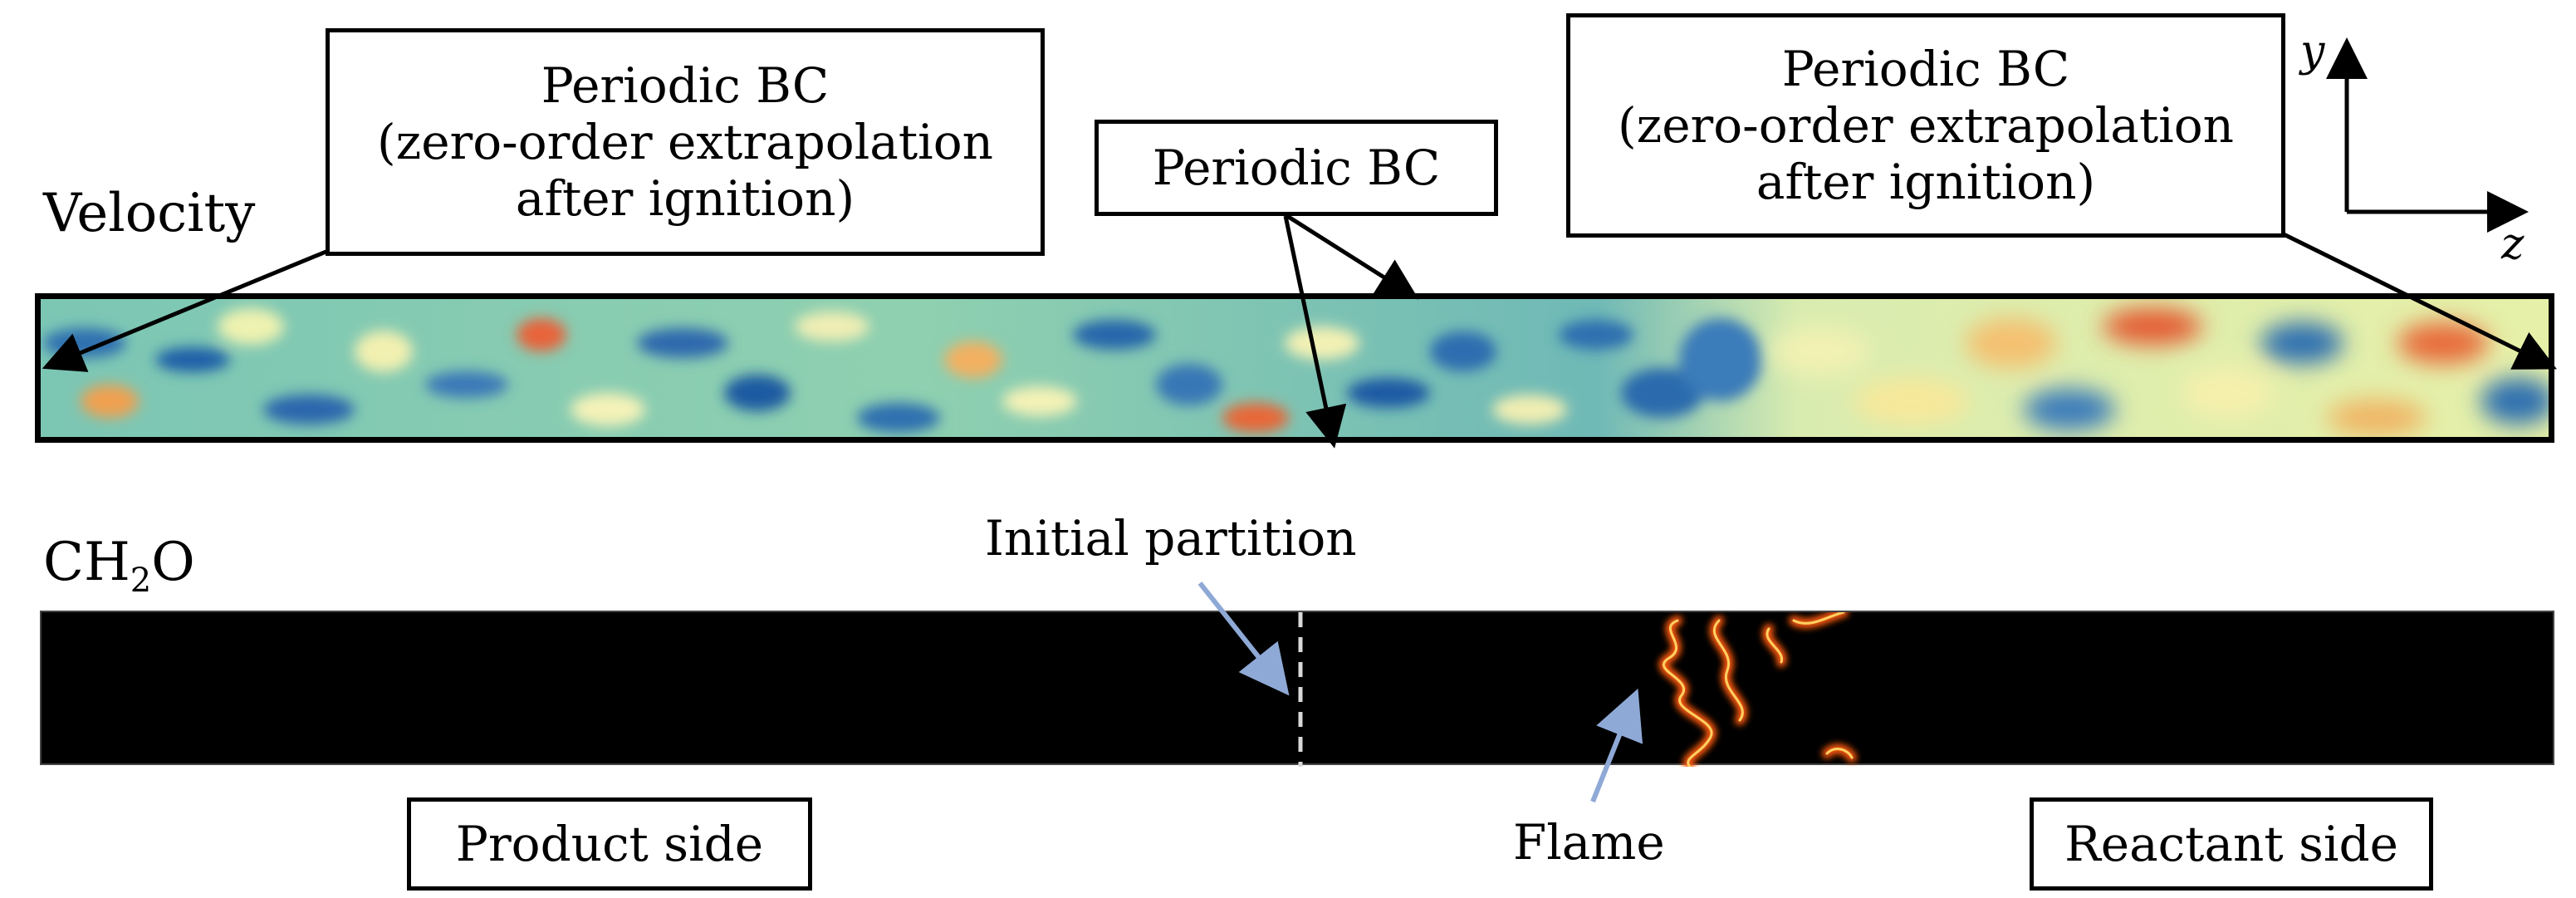 This screenshot has width=2576, height=898. I want to click on left-bc-arrow, so click(186, 310).